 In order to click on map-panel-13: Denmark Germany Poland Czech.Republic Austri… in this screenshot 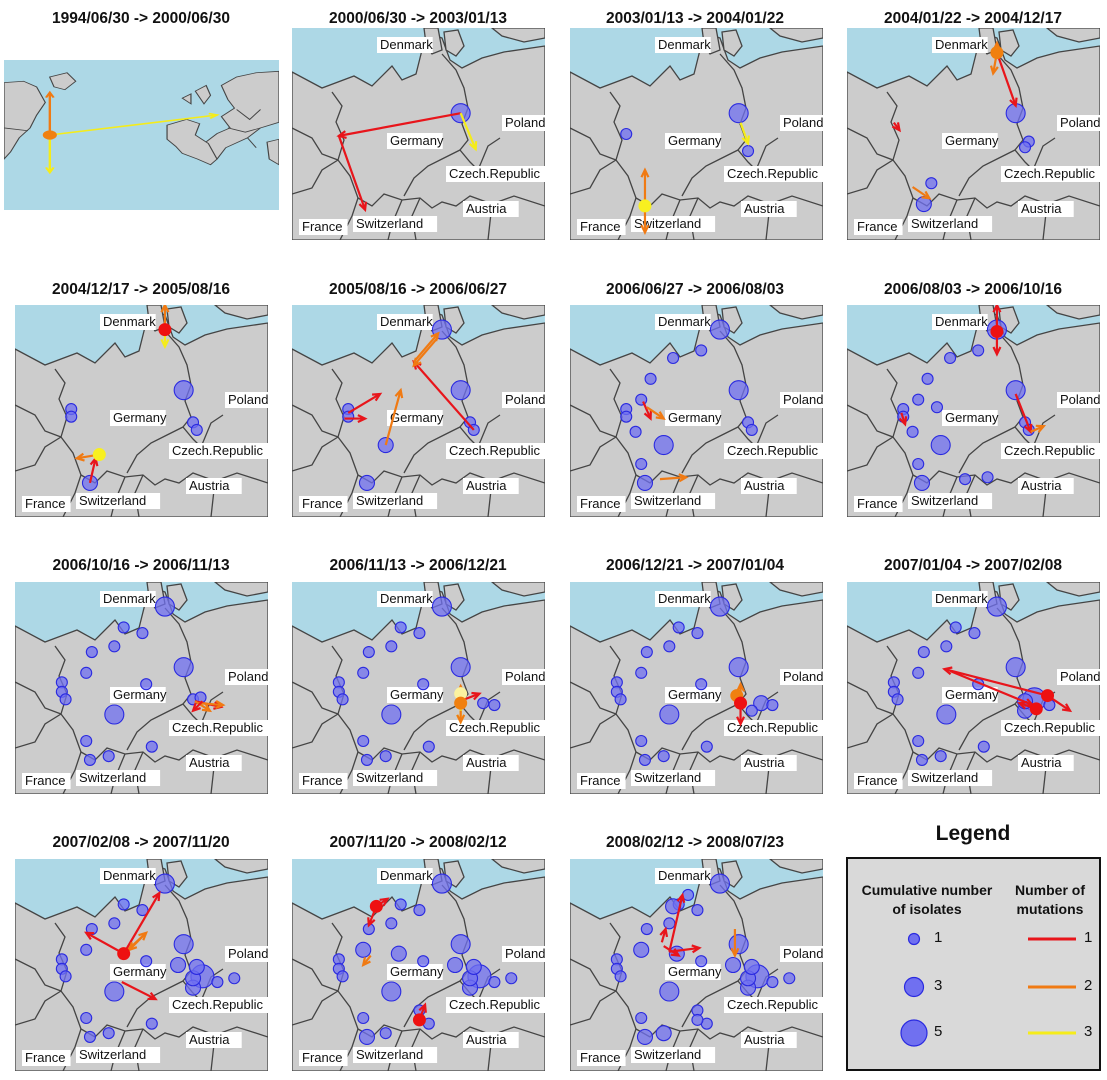, I will do `click(418, 965)`.